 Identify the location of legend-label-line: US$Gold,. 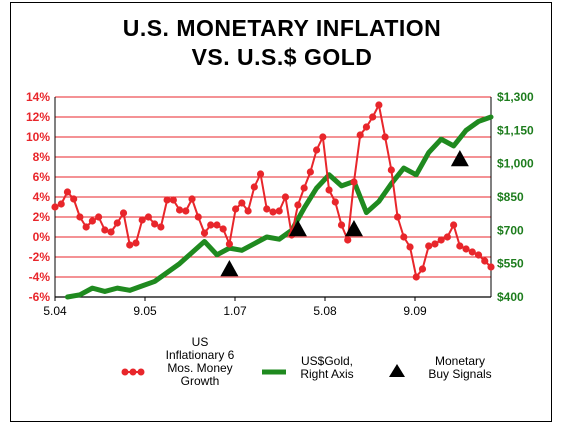
(327, 361).